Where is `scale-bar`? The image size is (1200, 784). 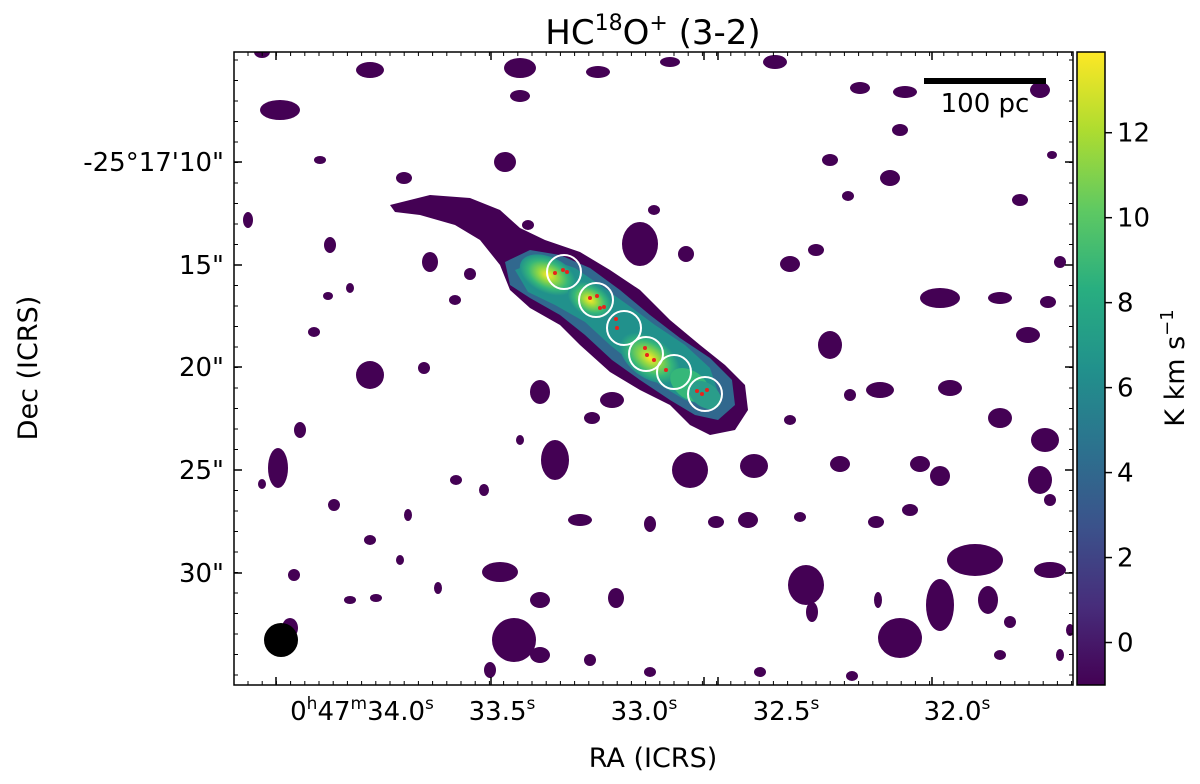
scale-bar is located at coordinates (985, 81).